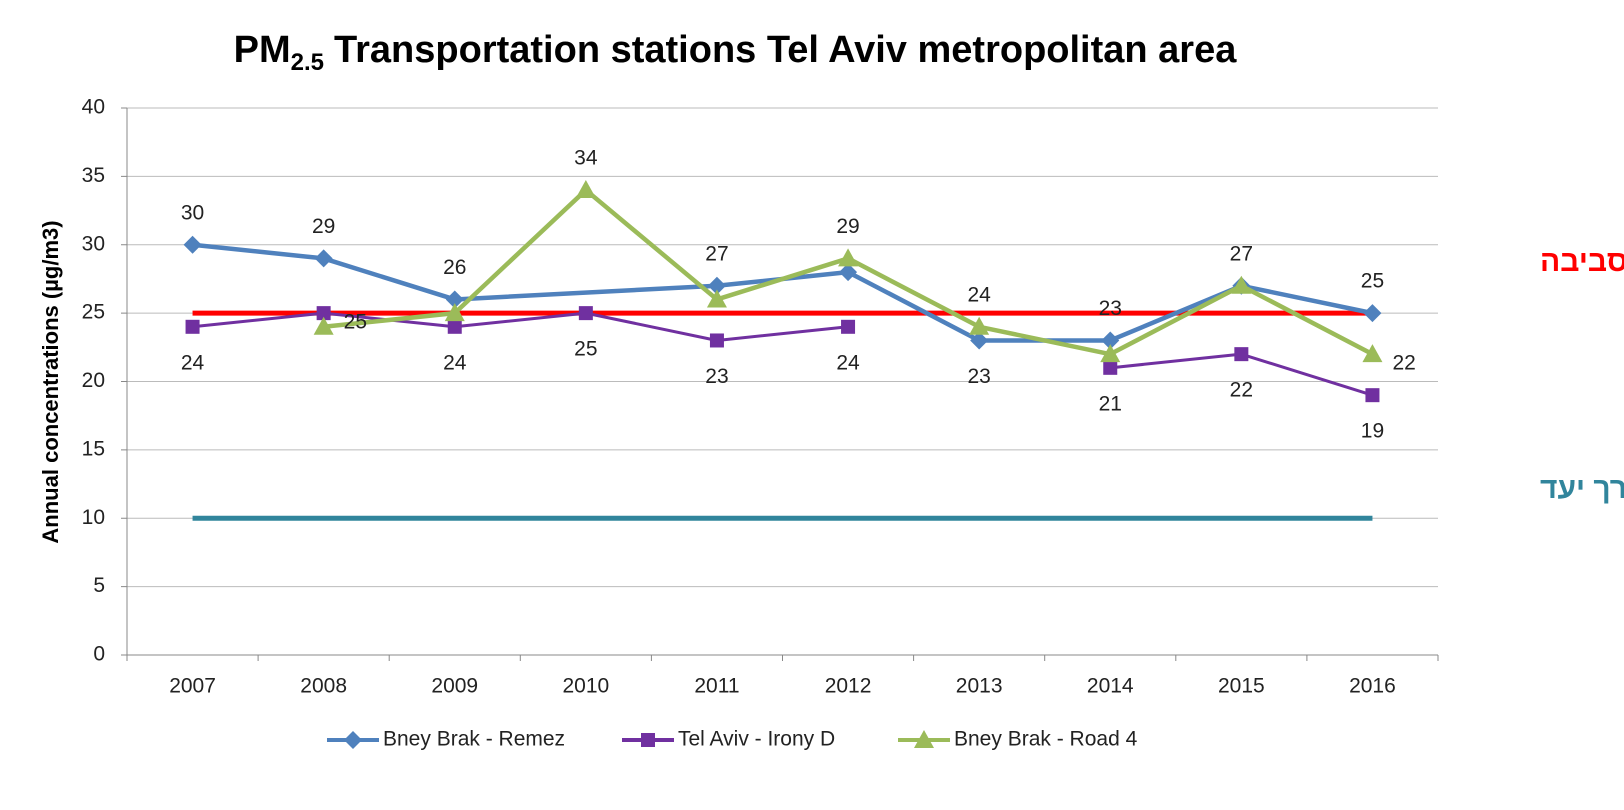 The width and height of the screenshot is (1624, 810). I want to click on x-tick-label: 2009, so click(454, 686).